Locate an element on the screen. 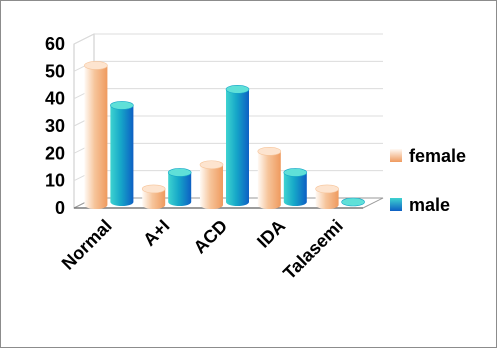 This screenshot has height=348, width=497. legend-label-female: female is located at coordinates (437, 156).